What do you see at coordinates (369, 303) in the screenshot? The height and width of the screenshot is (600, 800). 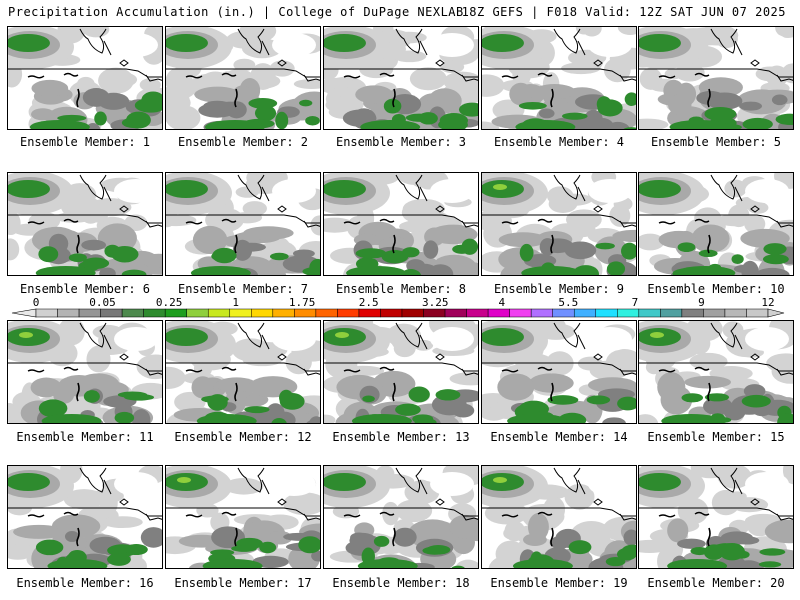 I see `colorbar-tick-label: 2.5` at bounding box center [369, 303].